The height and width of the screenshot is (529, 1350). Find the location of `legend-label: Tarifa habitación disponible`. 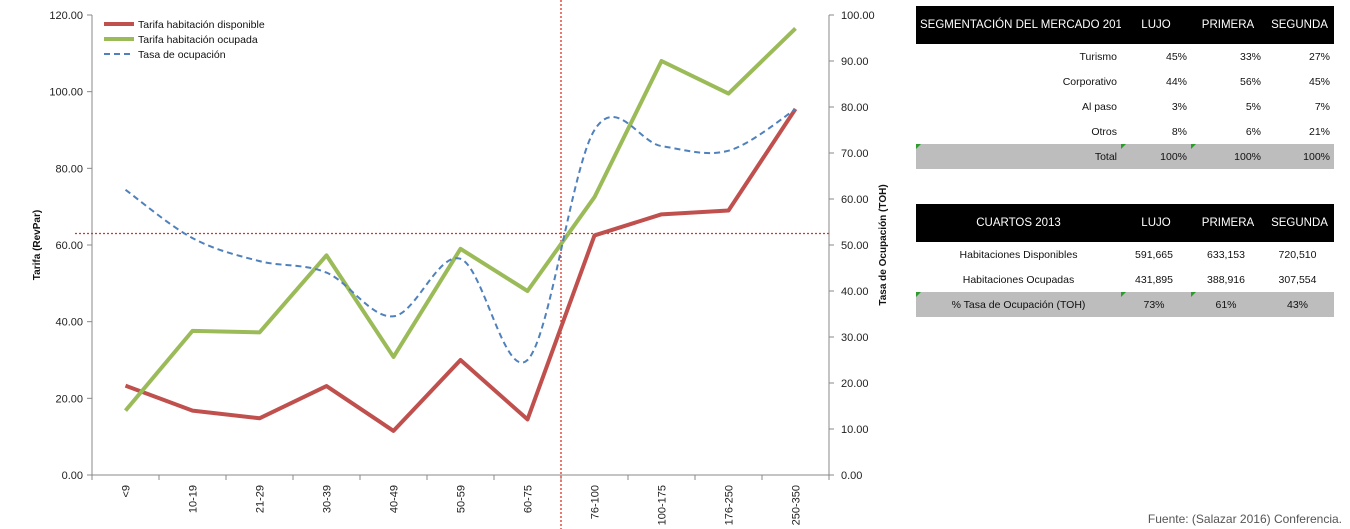

legend-label: Tarifa habitación disponible is located at coordinates (201, 25).